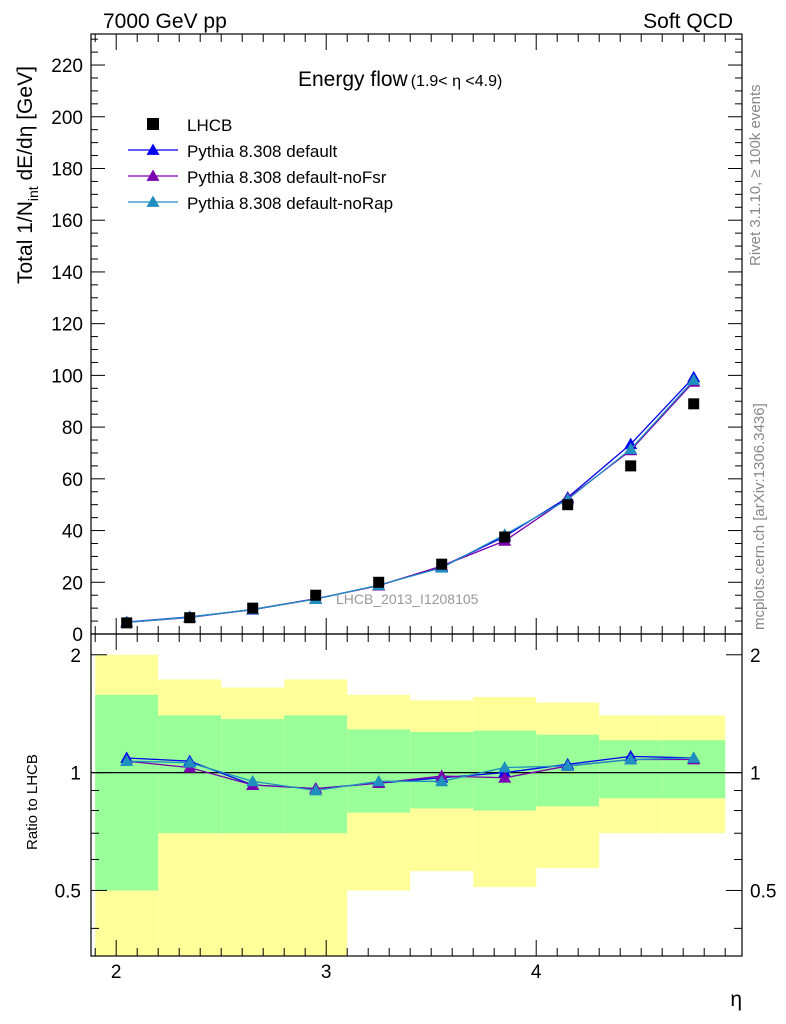  Describe the element at coordinates (75, 656) in the screenshot. I see `ratio-y-tick-label-left: 2` at that location.